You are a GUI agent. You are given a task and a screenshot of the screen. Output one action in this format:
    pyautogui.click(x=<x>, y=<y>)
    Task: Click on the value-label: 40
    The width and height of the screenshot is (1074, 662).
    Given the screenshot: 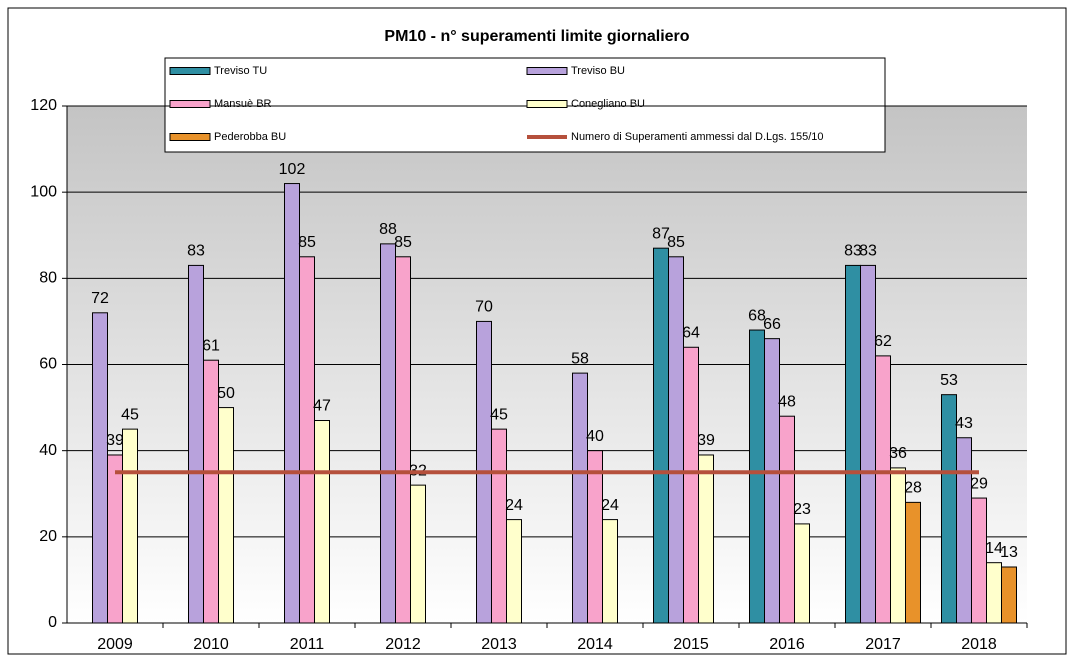 What is the action you would take?
    pyautogui.click(x=595, y=436)
    